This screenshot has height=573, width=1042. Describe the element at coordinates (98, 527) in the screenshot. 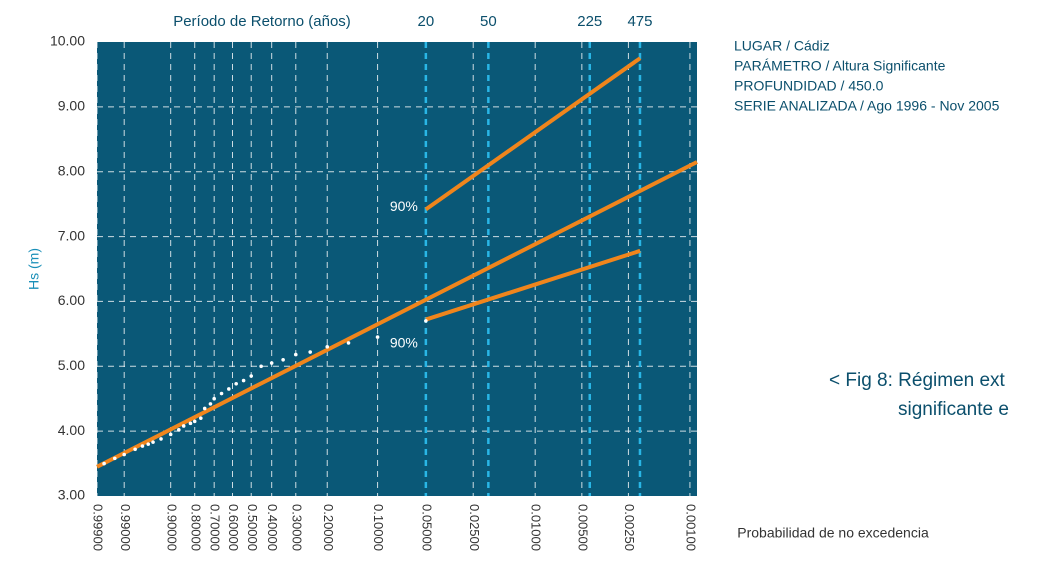

I see `x-tick-label: 0.99900` at that location.